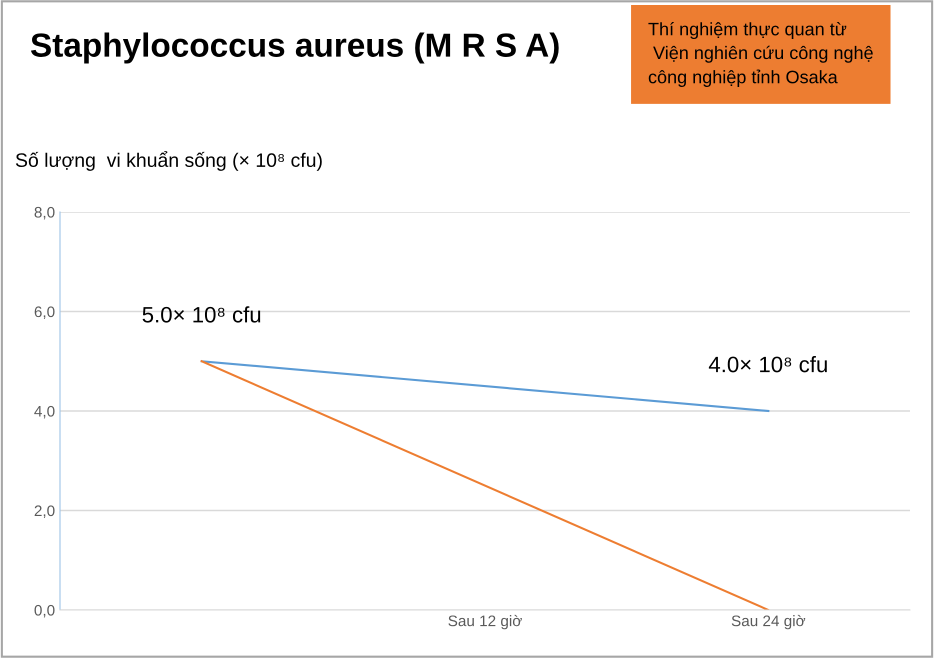 This screenshot has height=658, width=934. Describe the element at coordinates (760, 54) in the screenshot. I see `text: Thí nghiệm thực quan từ Viện nghiên cứu công nghệ công nghiệp tỉnh Osaka` at that location.